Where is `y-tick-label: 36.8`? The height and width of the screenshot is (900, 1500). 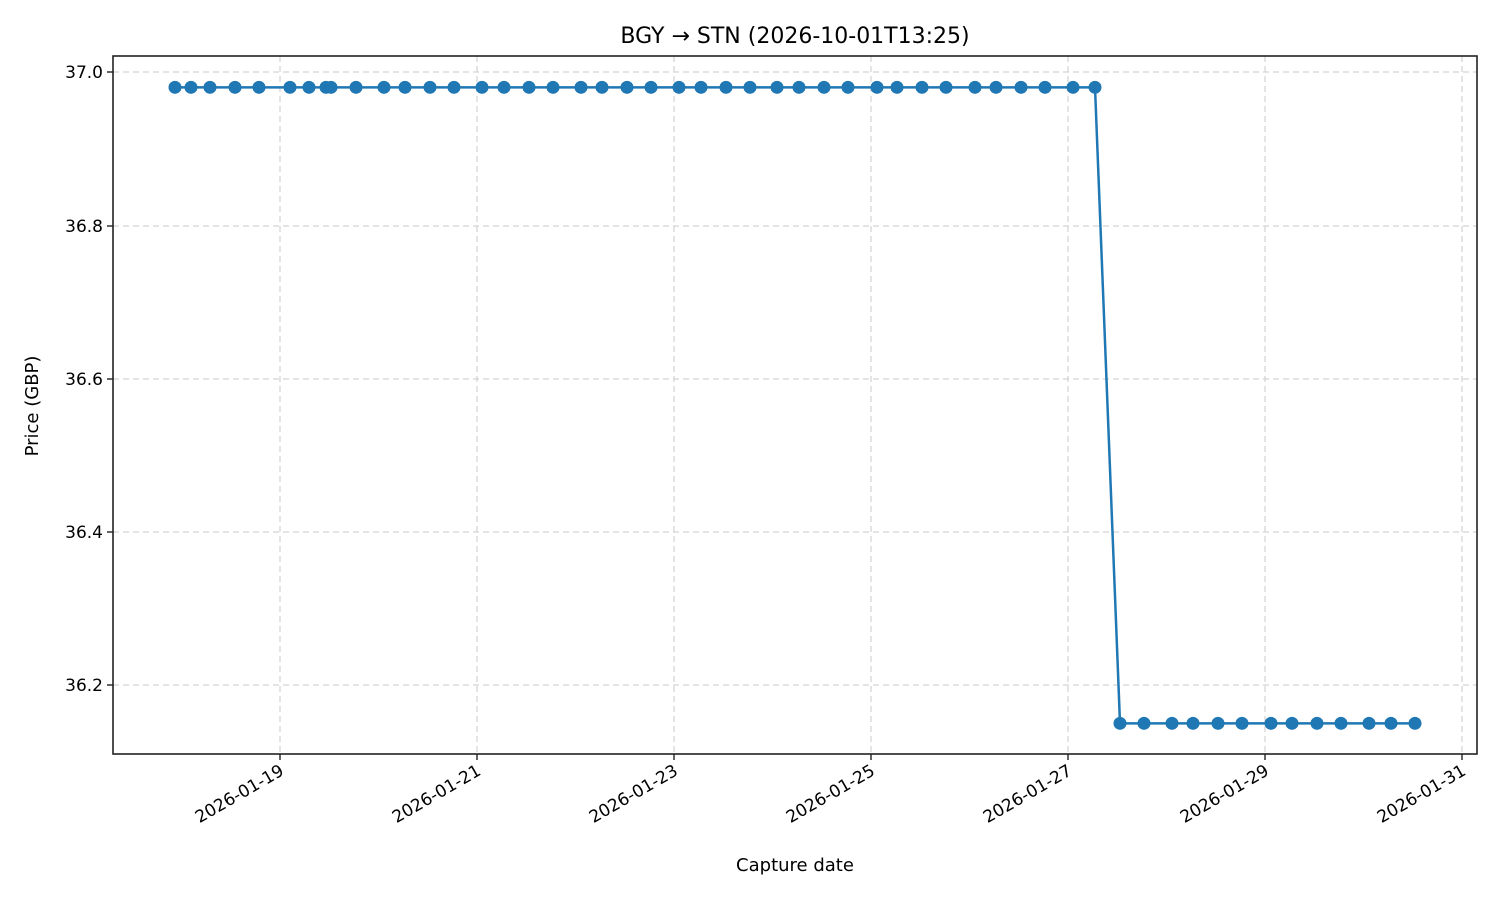
y-tick-label: 36.8 is located at coordinates (84, 227).